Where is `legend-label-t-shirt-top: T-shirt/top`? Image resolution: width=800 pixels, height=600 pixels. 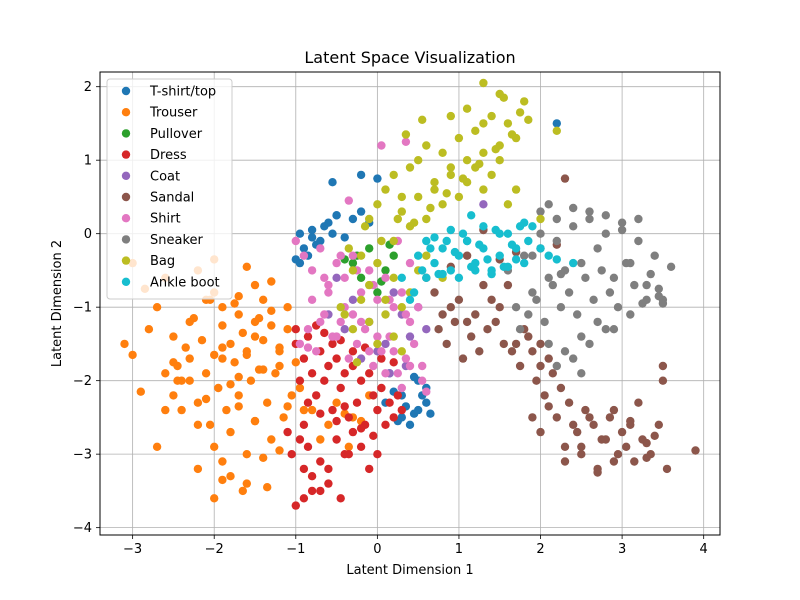 legend-label-t-shirt-top: T-shirt/top is located at coordinates (182, 92).